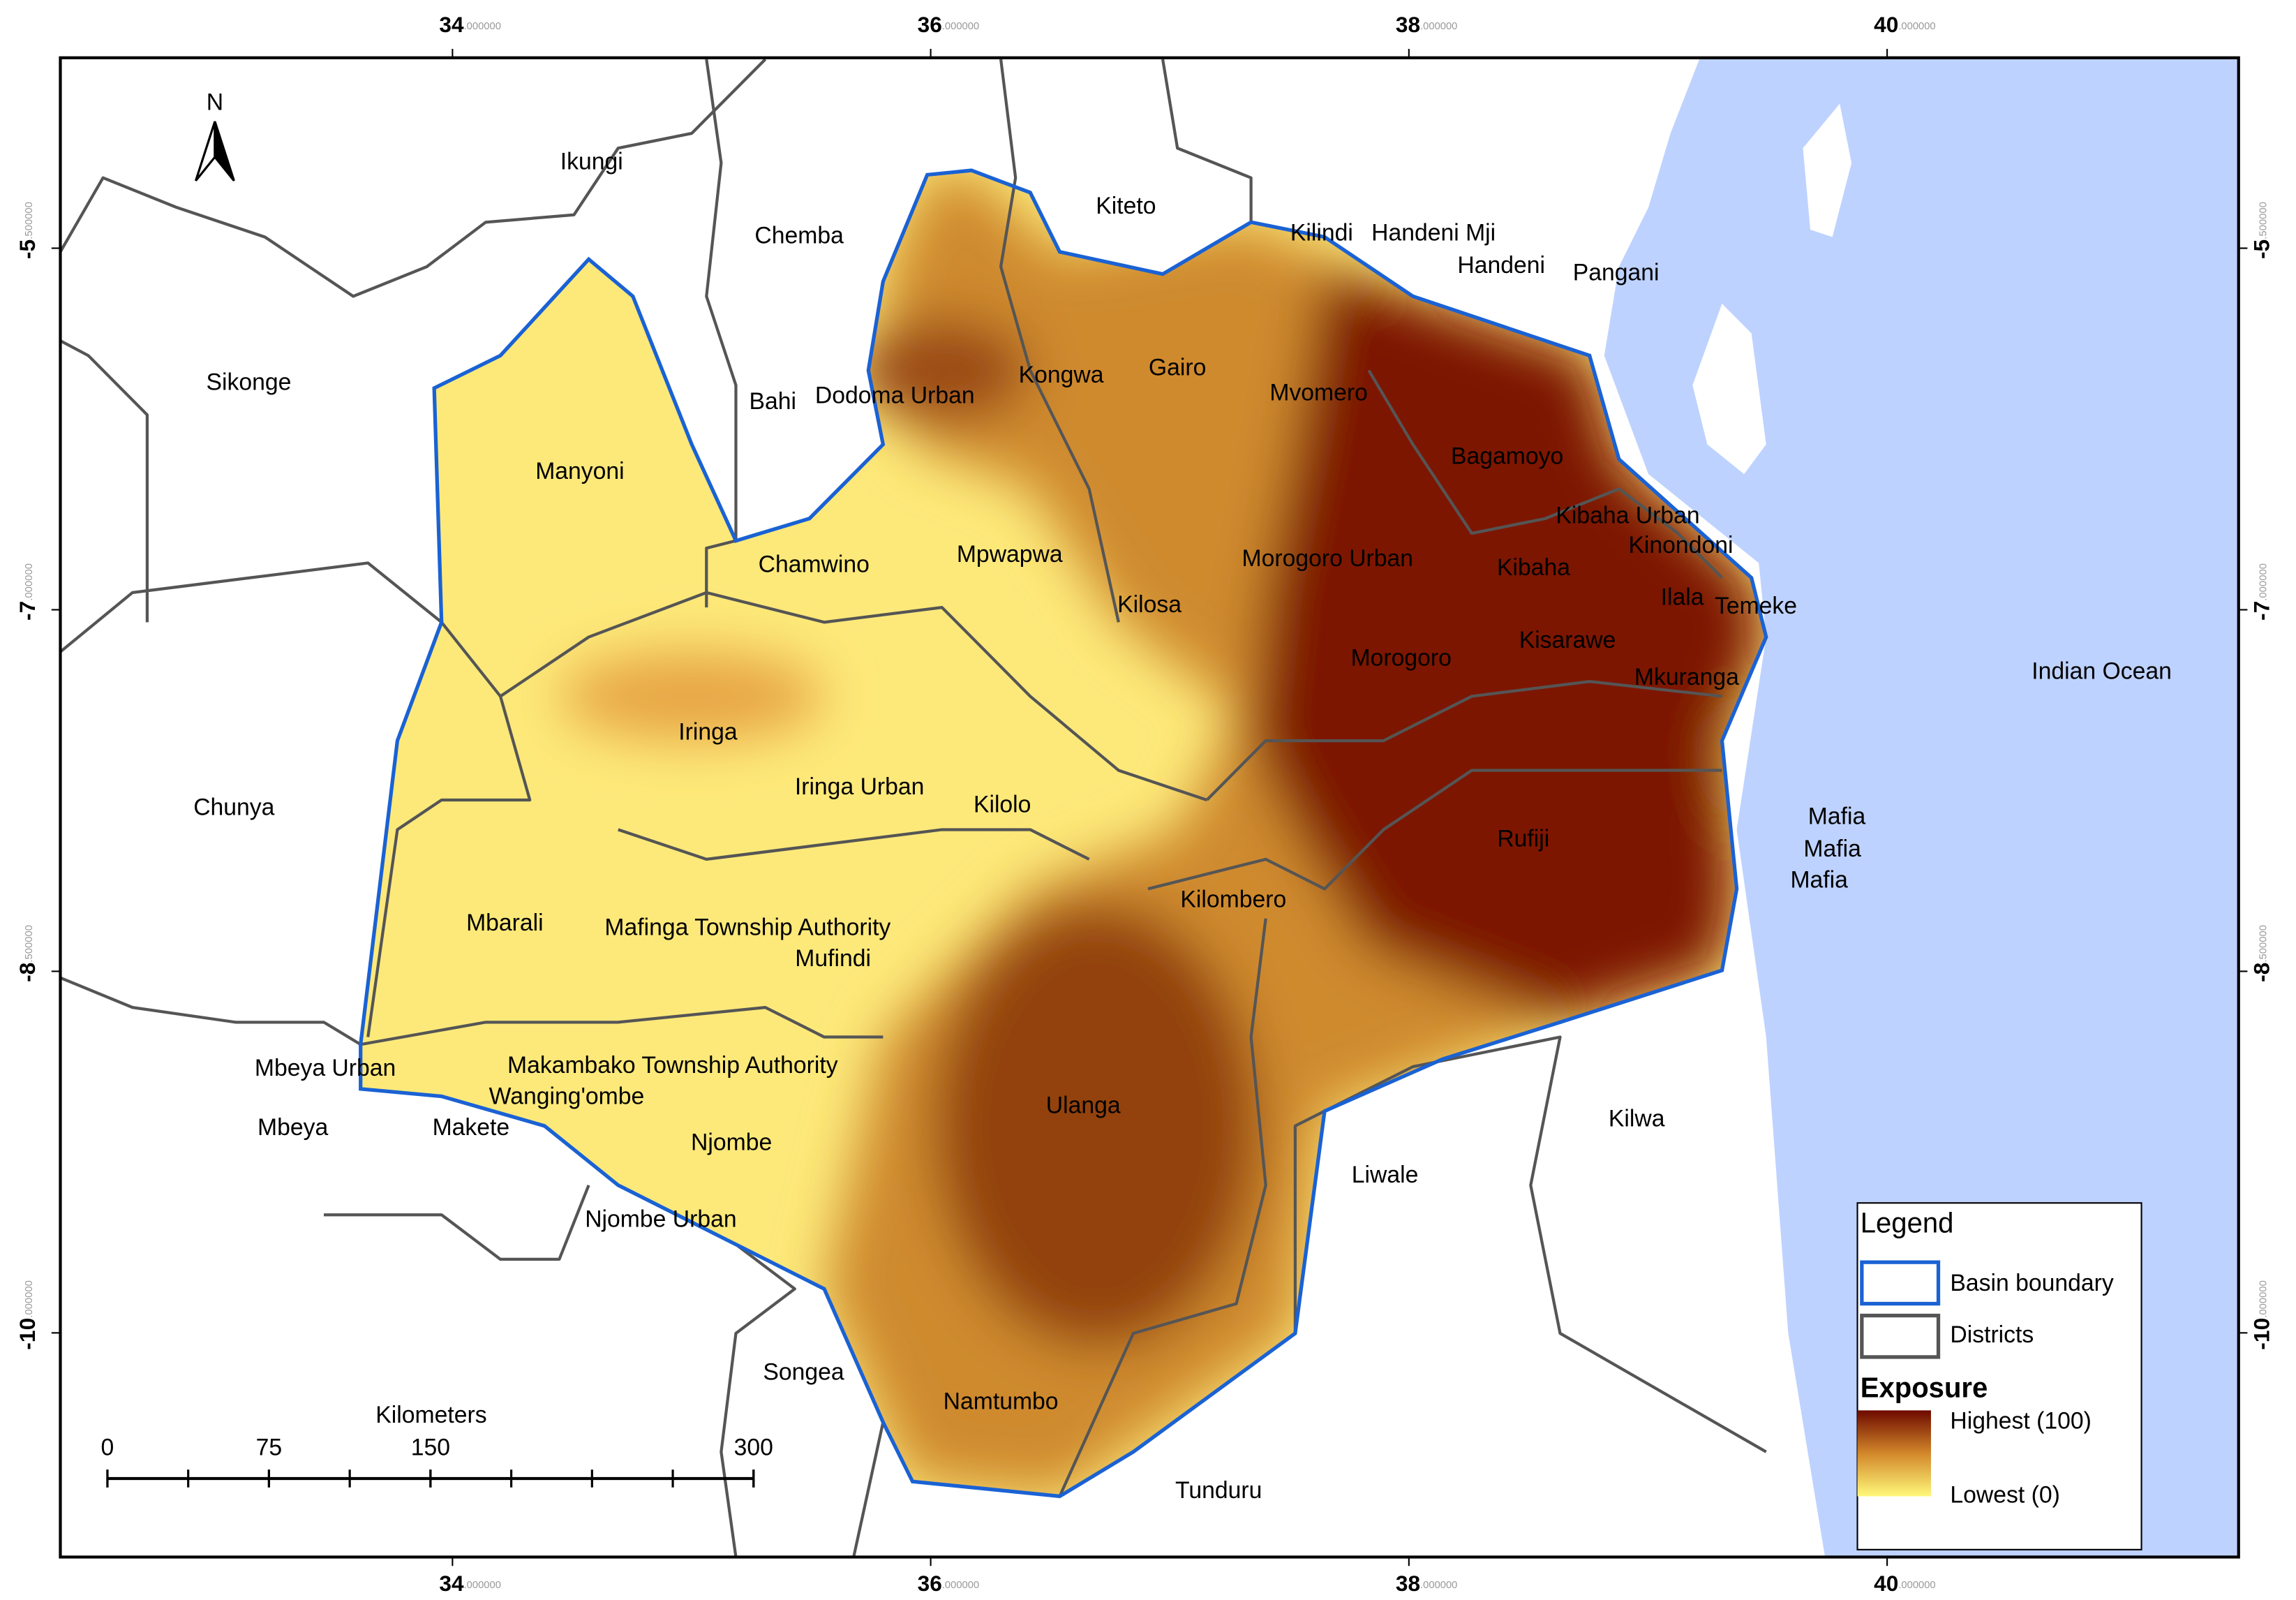 The height and width of the screenshot is (1600, 2296). I want to click on legend-label: Districts, so click(1992, 1334).